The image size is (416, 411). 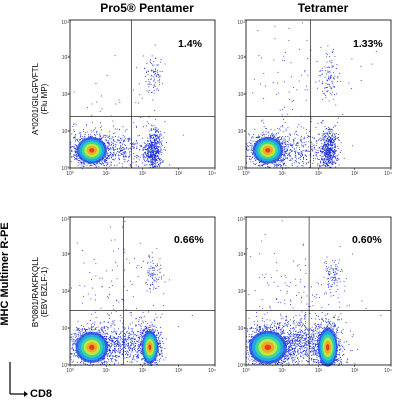 I want to click on y-tick-label: 10⁰, so click(x=241, y=169).